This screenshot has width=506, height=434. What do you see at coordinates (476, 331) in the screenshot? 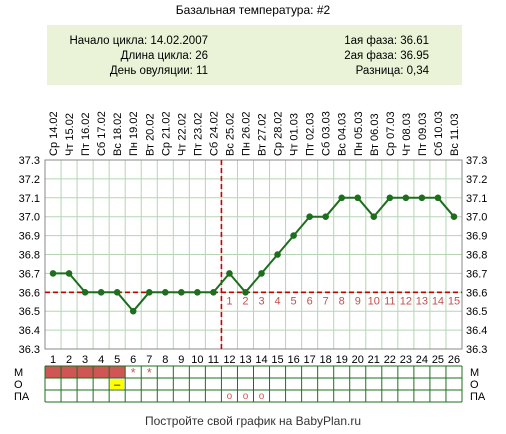
I see `y-tick-label-right: 36.4` at bounding box center [476, 331].